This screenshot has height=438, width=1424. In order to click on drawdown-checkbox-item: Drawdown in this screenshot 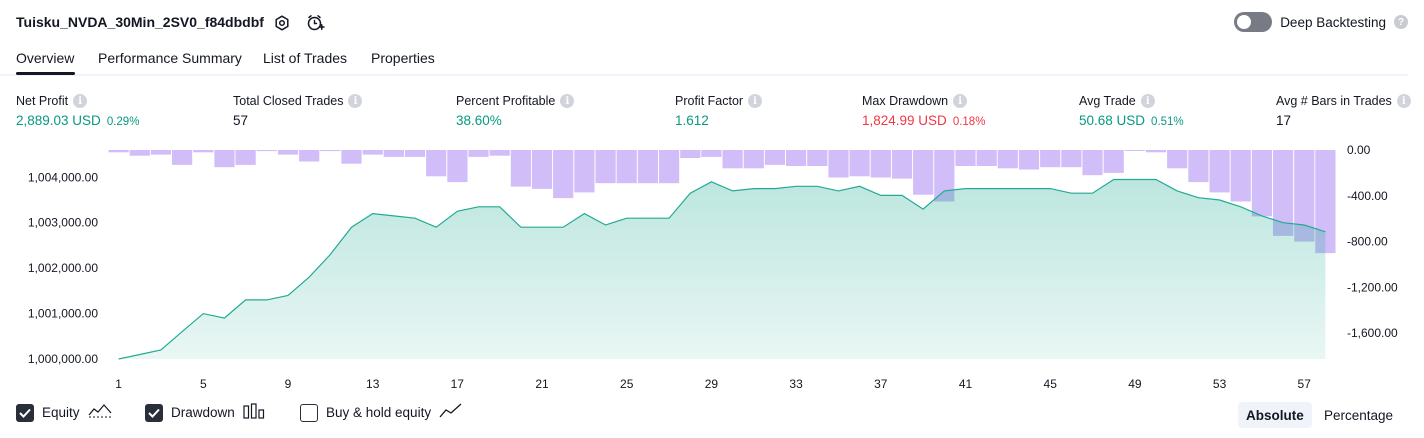, I will do `click(205, 412)`.